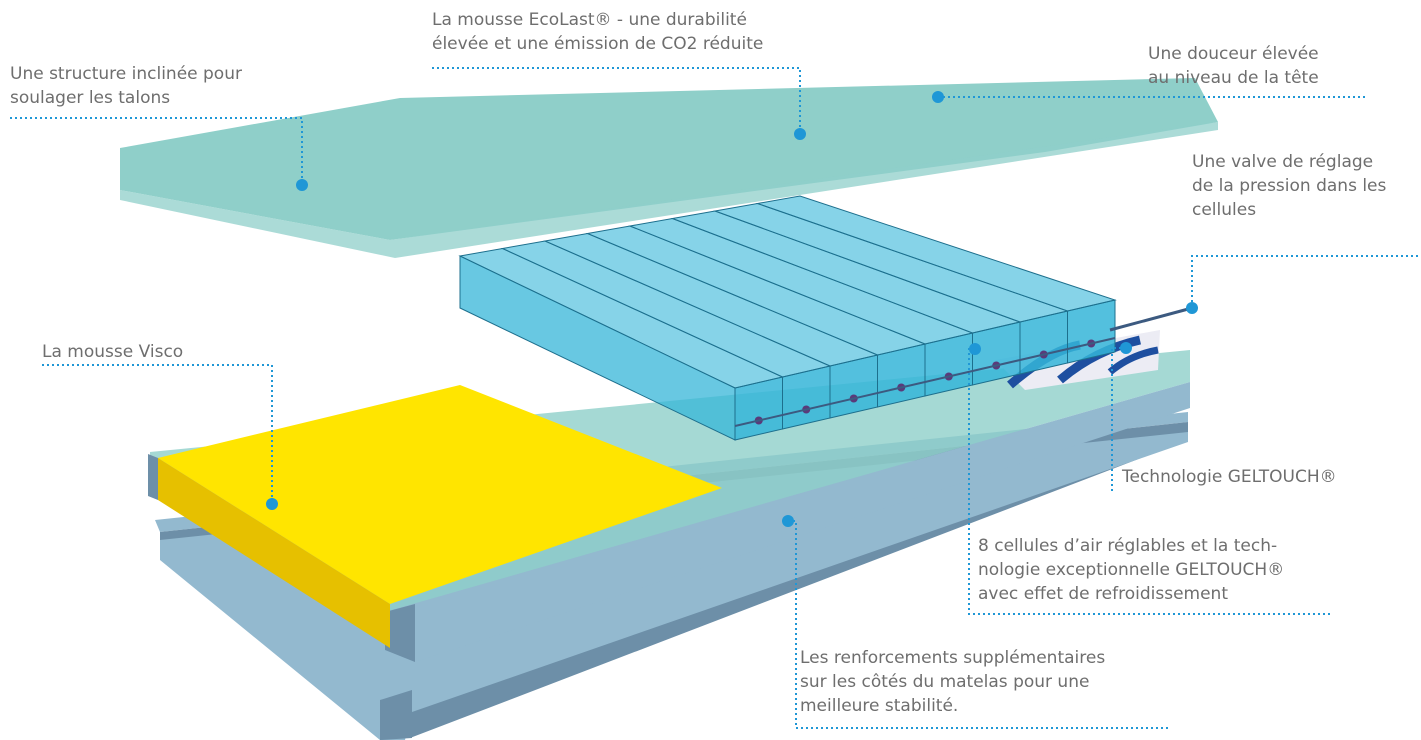 The height and width of the screenshot is (740, 1421). What do you see at coordinates (788, 521) in the screenshot?
I see `dot-side-reinforcement` at bounding box center [788, 521].